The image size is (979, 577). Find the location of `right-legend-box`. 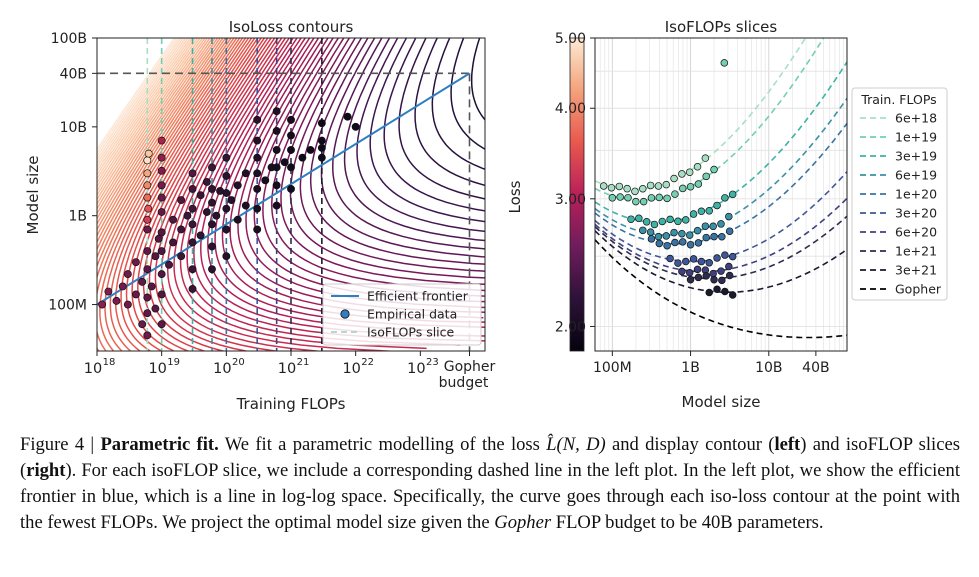

right-legend-box is located at coordinates (899, 194).